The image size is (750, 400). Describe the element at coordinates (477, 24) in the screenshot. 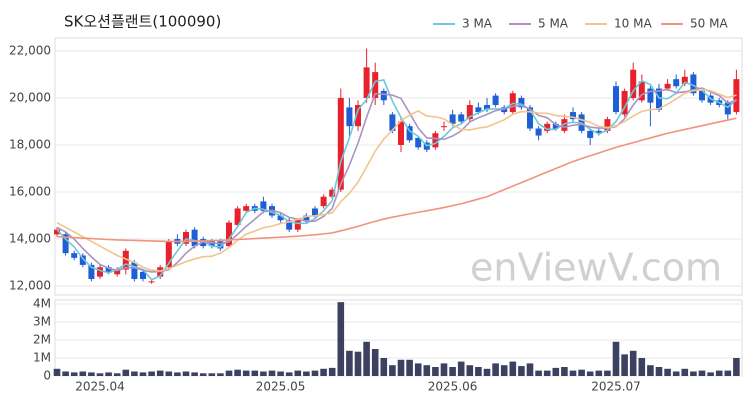

I see `legend-label: 3 MA` at that location.